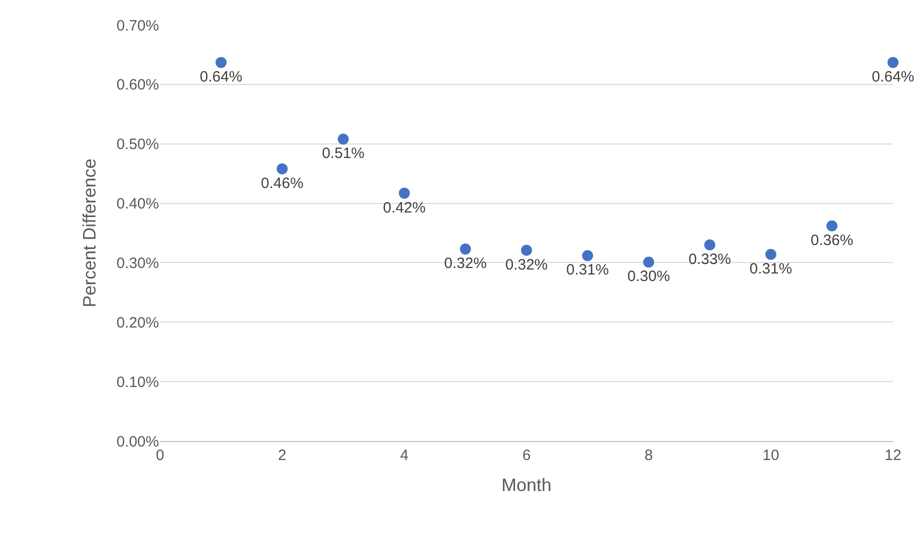 The image size is (922, 558). Describe the element at coordinates (137, 263) in the screenshot. I see `y-tick-label: 0.30%` at that location.